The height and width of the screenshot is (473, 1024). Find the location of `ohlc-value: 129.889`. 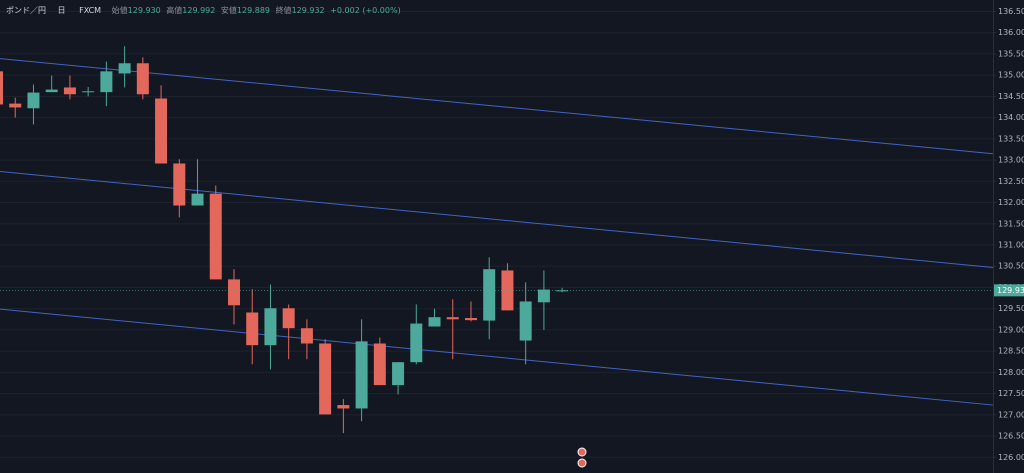

ohlc-value: 129.889 is located at coordinates (253, 10).